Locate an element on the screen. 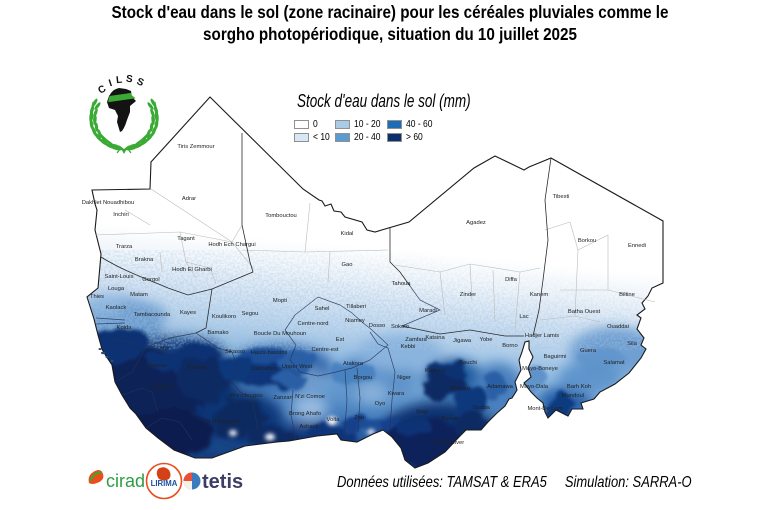 The image size is (780, 510). svg-text: Est is located at coordinates (340, 340).